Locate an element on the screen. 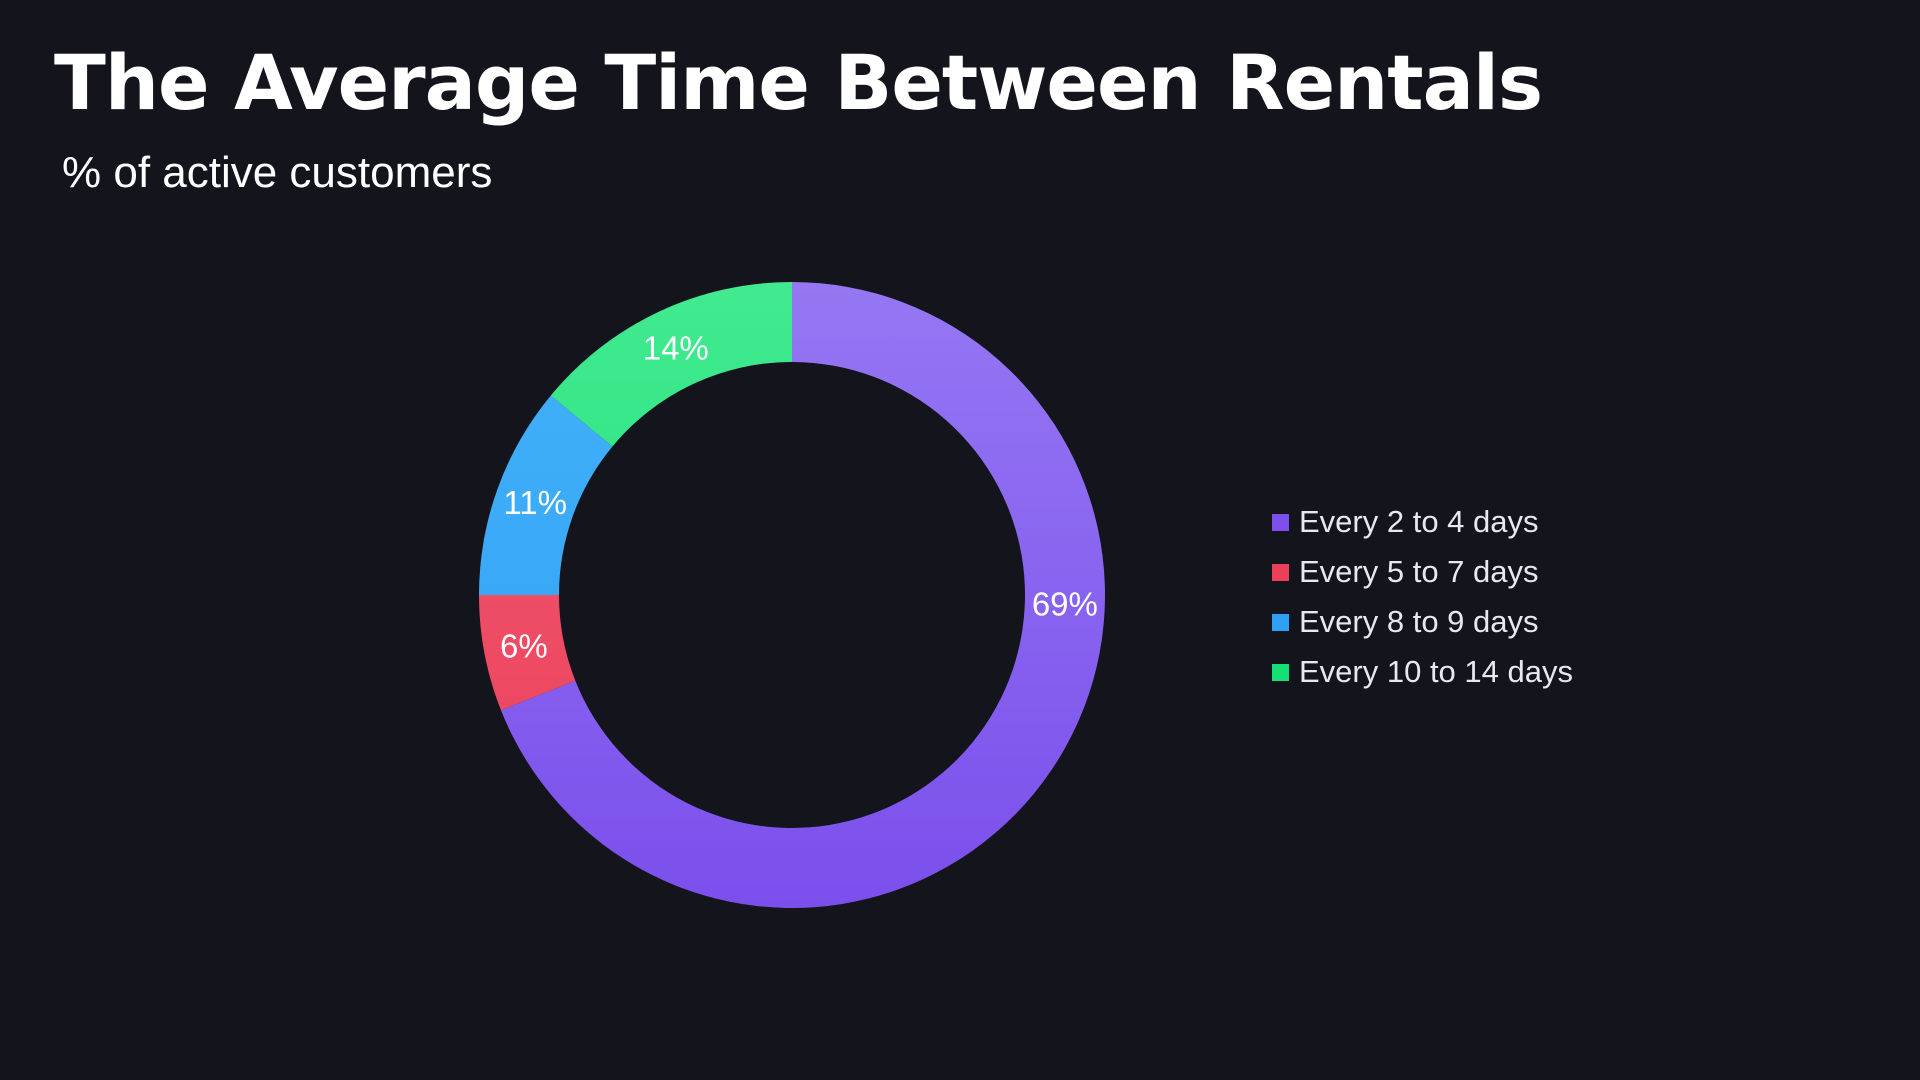 This screenshot has height=1080, width=1920. legend-item-every-8-to-9-days: Every 8 to 9 days is located at coordinates (1422, 622).